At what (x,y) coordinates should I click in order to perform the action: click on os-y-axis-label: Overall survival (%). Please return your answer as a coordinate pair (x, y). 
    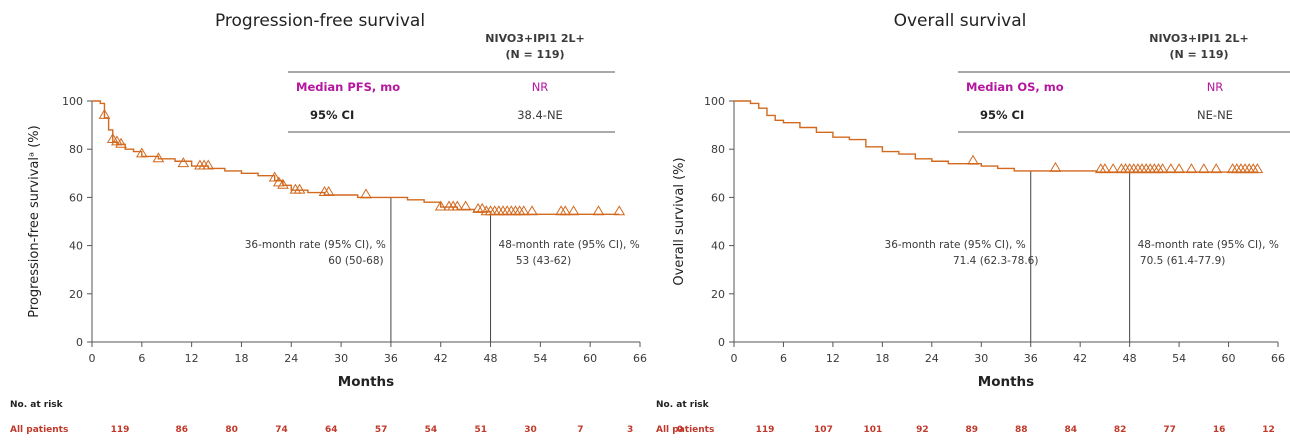
    Looking at the image, I should click on (679, 221).